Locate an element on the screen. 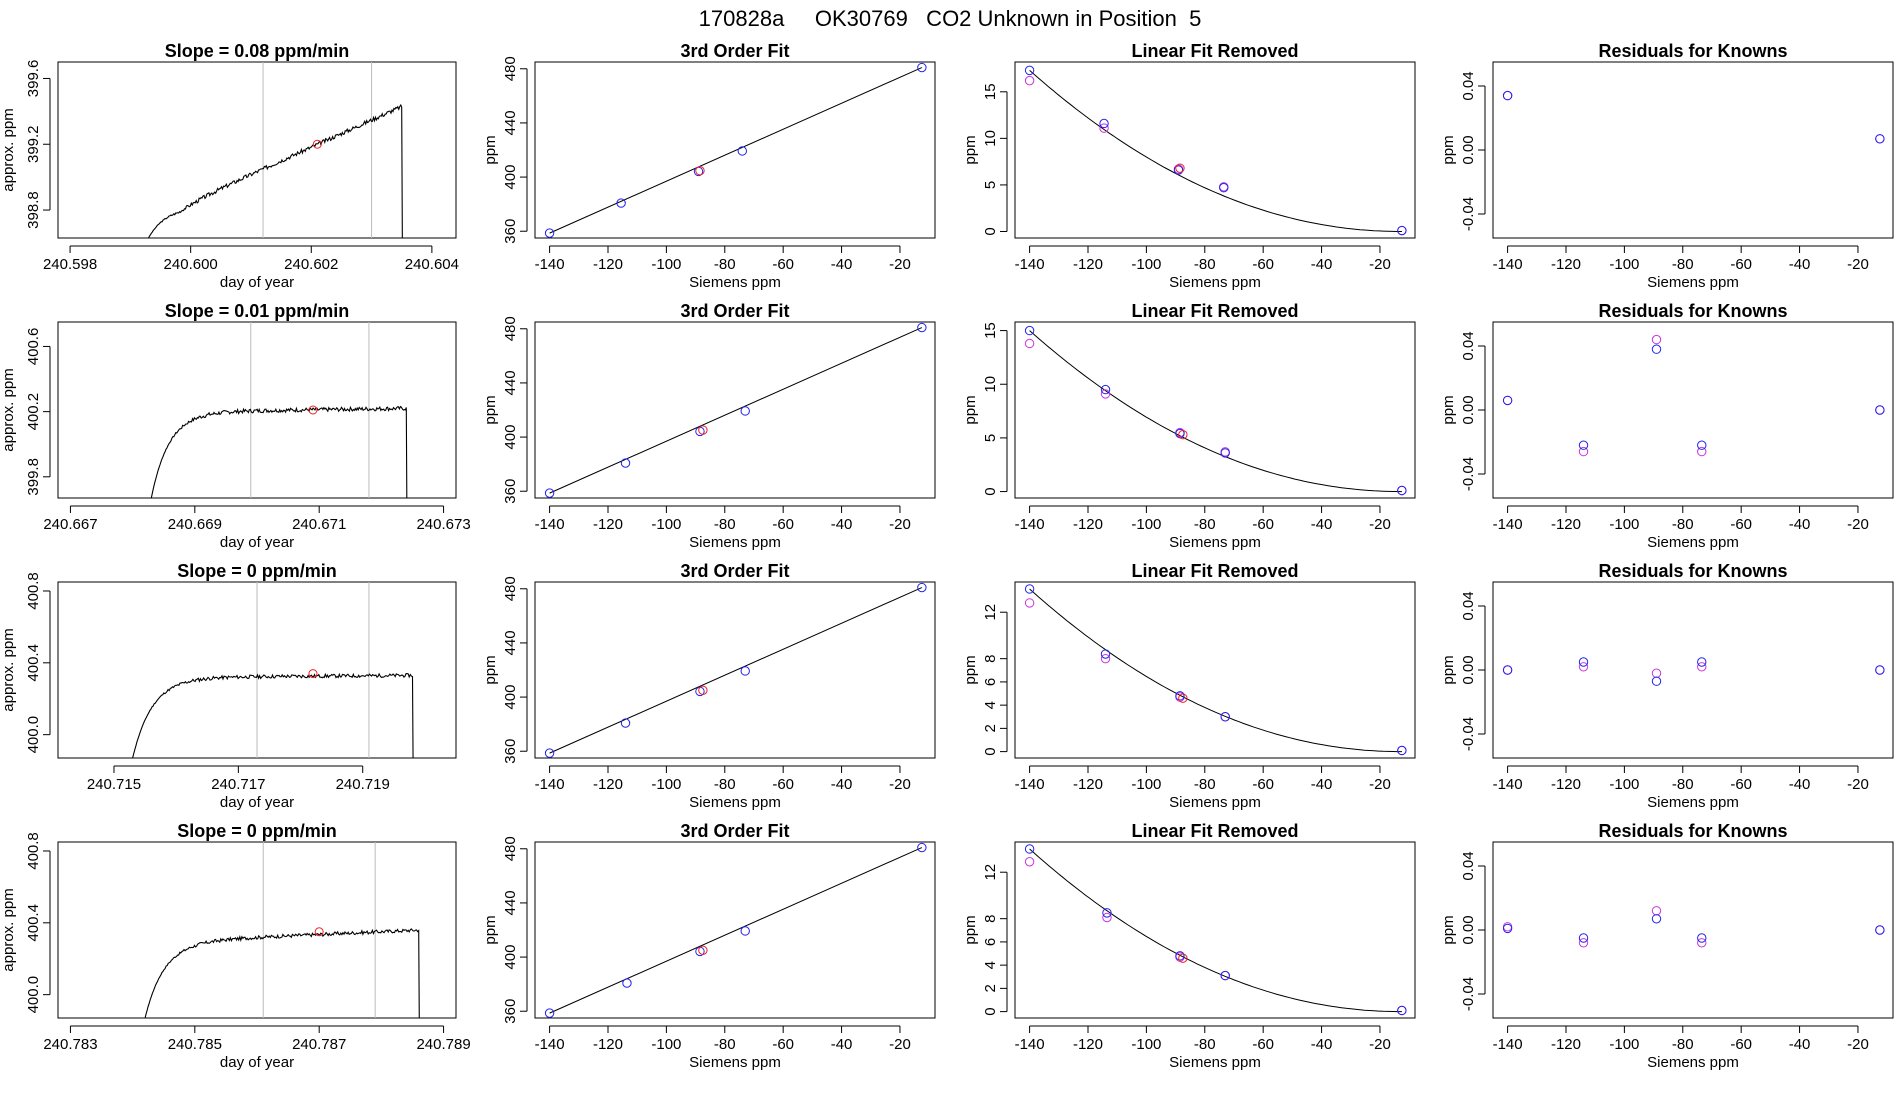 This screenshot has height=1100, width=1900. y-axis-label: approx. ppm is located at coordinates (8, 149).